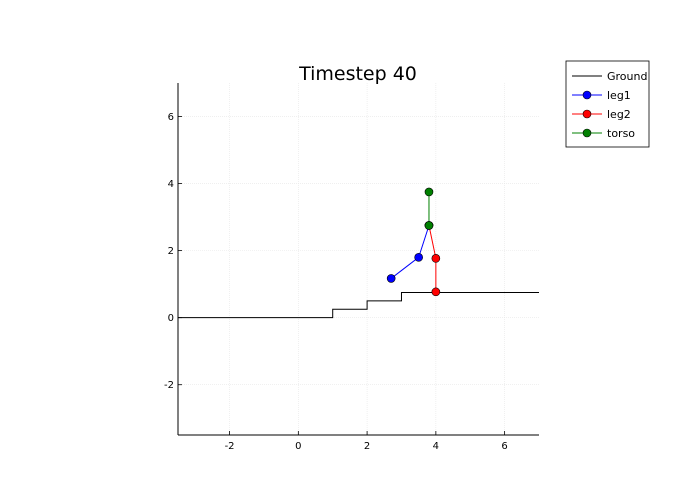 The height and width of the screenshot is (500, 700). Describe the element at coordinates (504, 446) in the screenshot. I see `x-tick-label: 6` at that location.